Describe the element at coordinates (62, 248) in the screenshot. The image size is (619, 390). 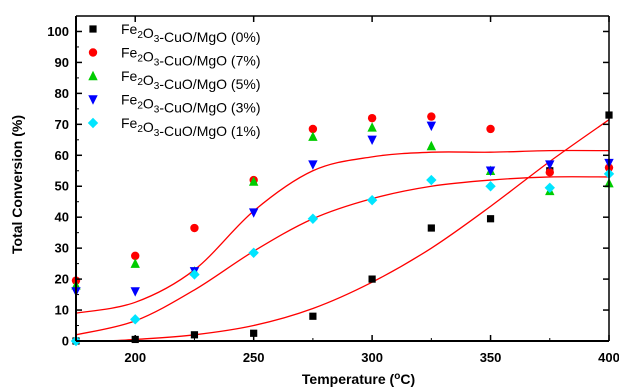
I see `y-tick-label: 30` at that location.